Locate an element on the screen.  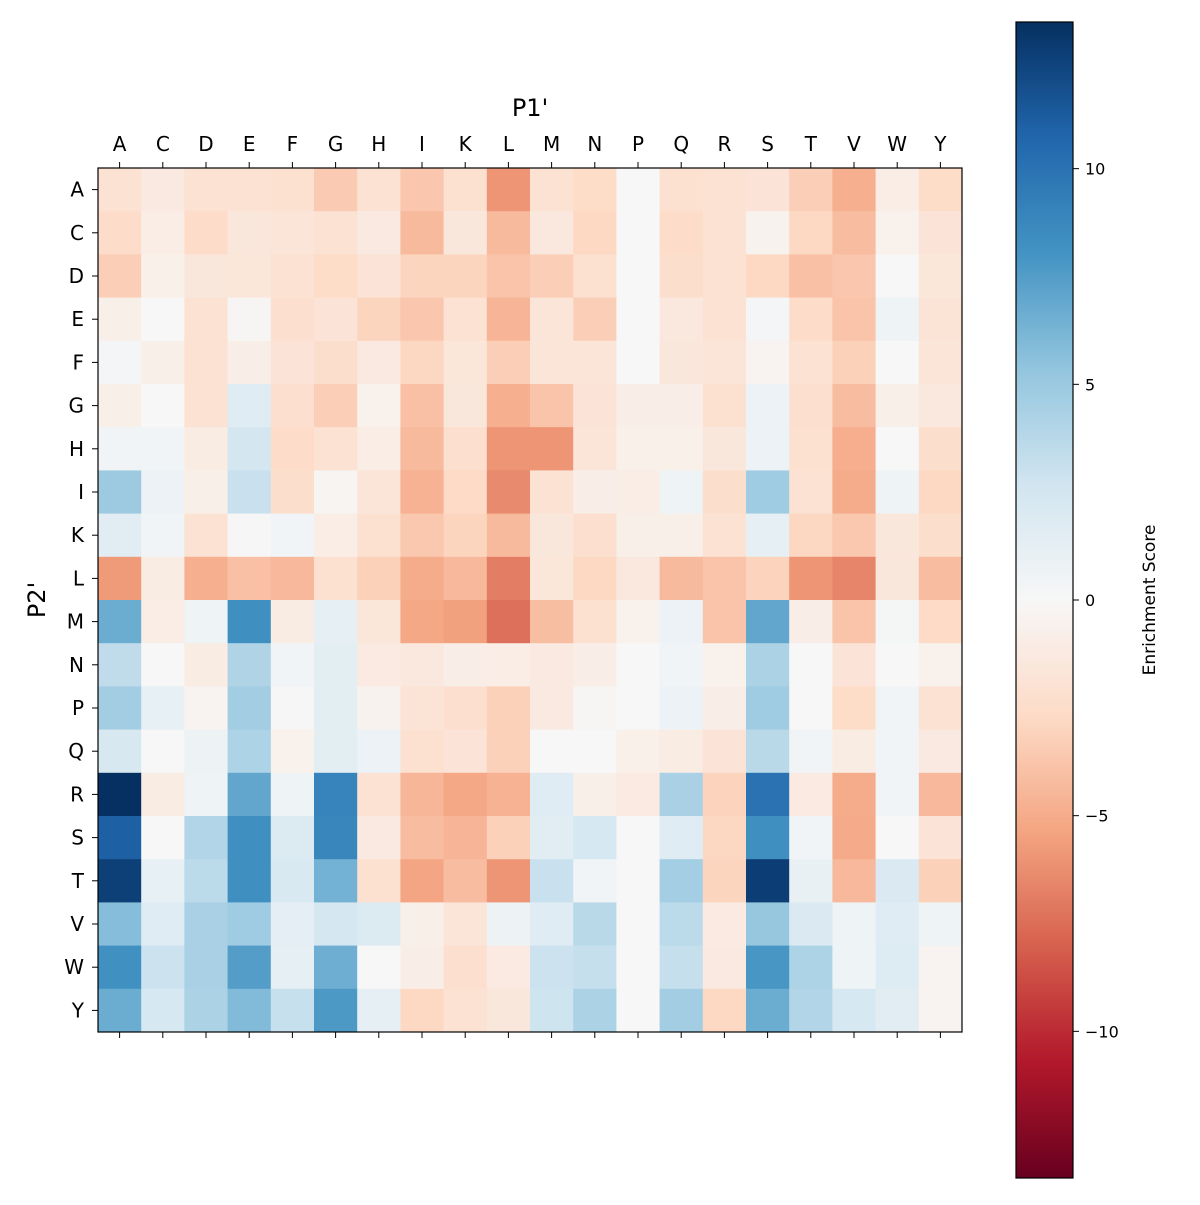
y-tick-label: M is located at coordinates (75, 622).